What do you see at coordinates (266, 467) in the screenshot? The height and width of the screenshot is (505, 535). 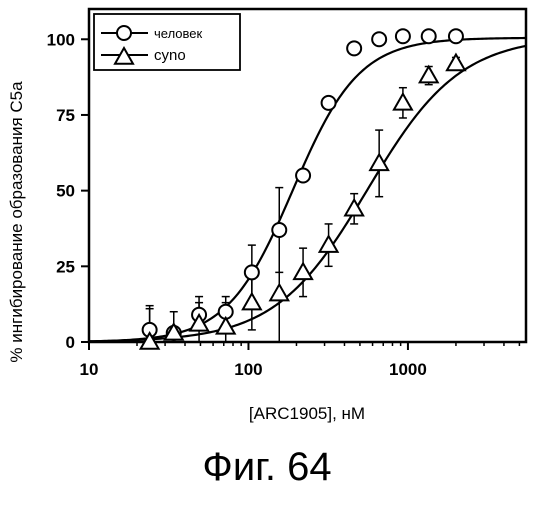 I see `figure-caption: Фиг. 64` at bounding box center [266, 467].